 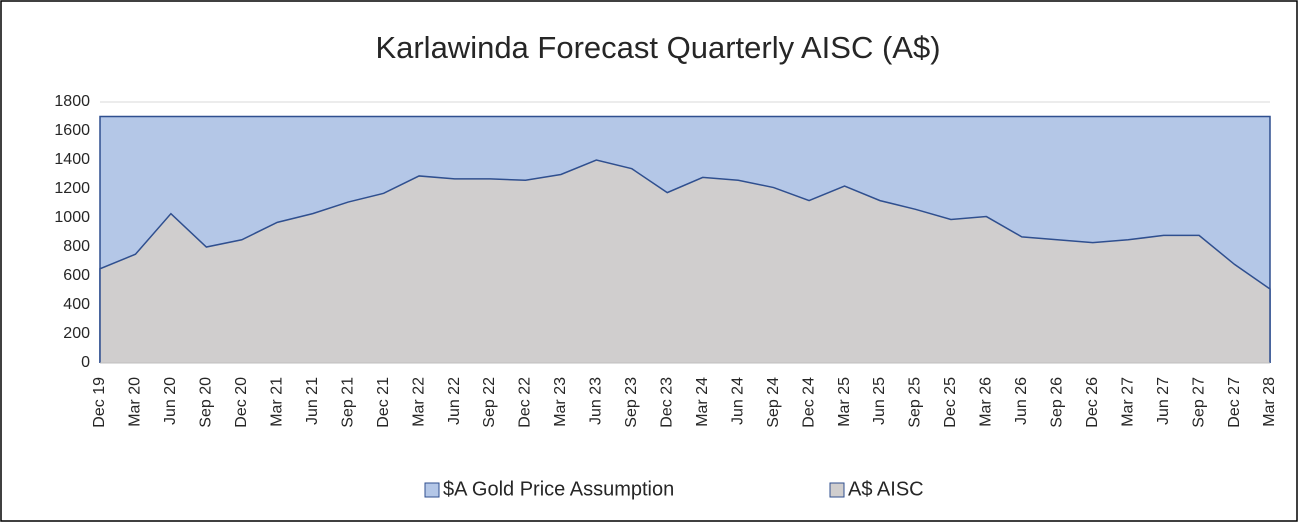 I want to click on x-tick-label: Dec 24, so click(x=808, y=402).